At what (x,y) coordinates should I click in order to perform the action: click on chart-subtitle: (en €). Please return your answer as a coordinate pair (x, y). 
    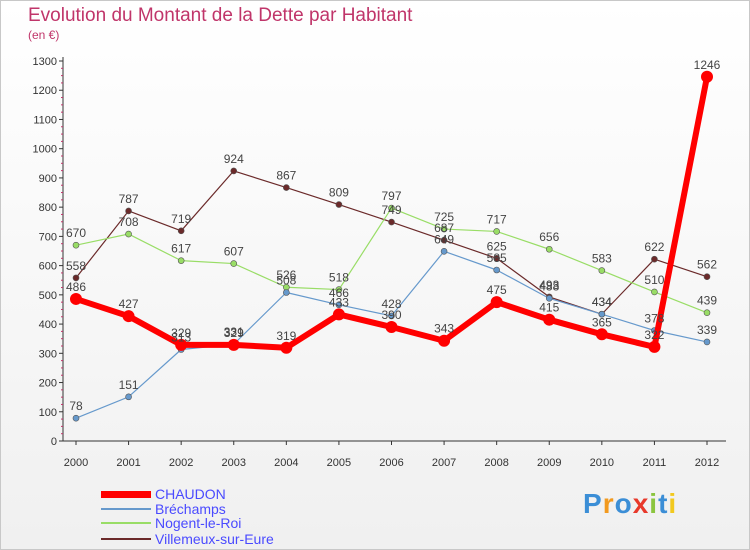
    Looking at the image, I should click on (44, 35).